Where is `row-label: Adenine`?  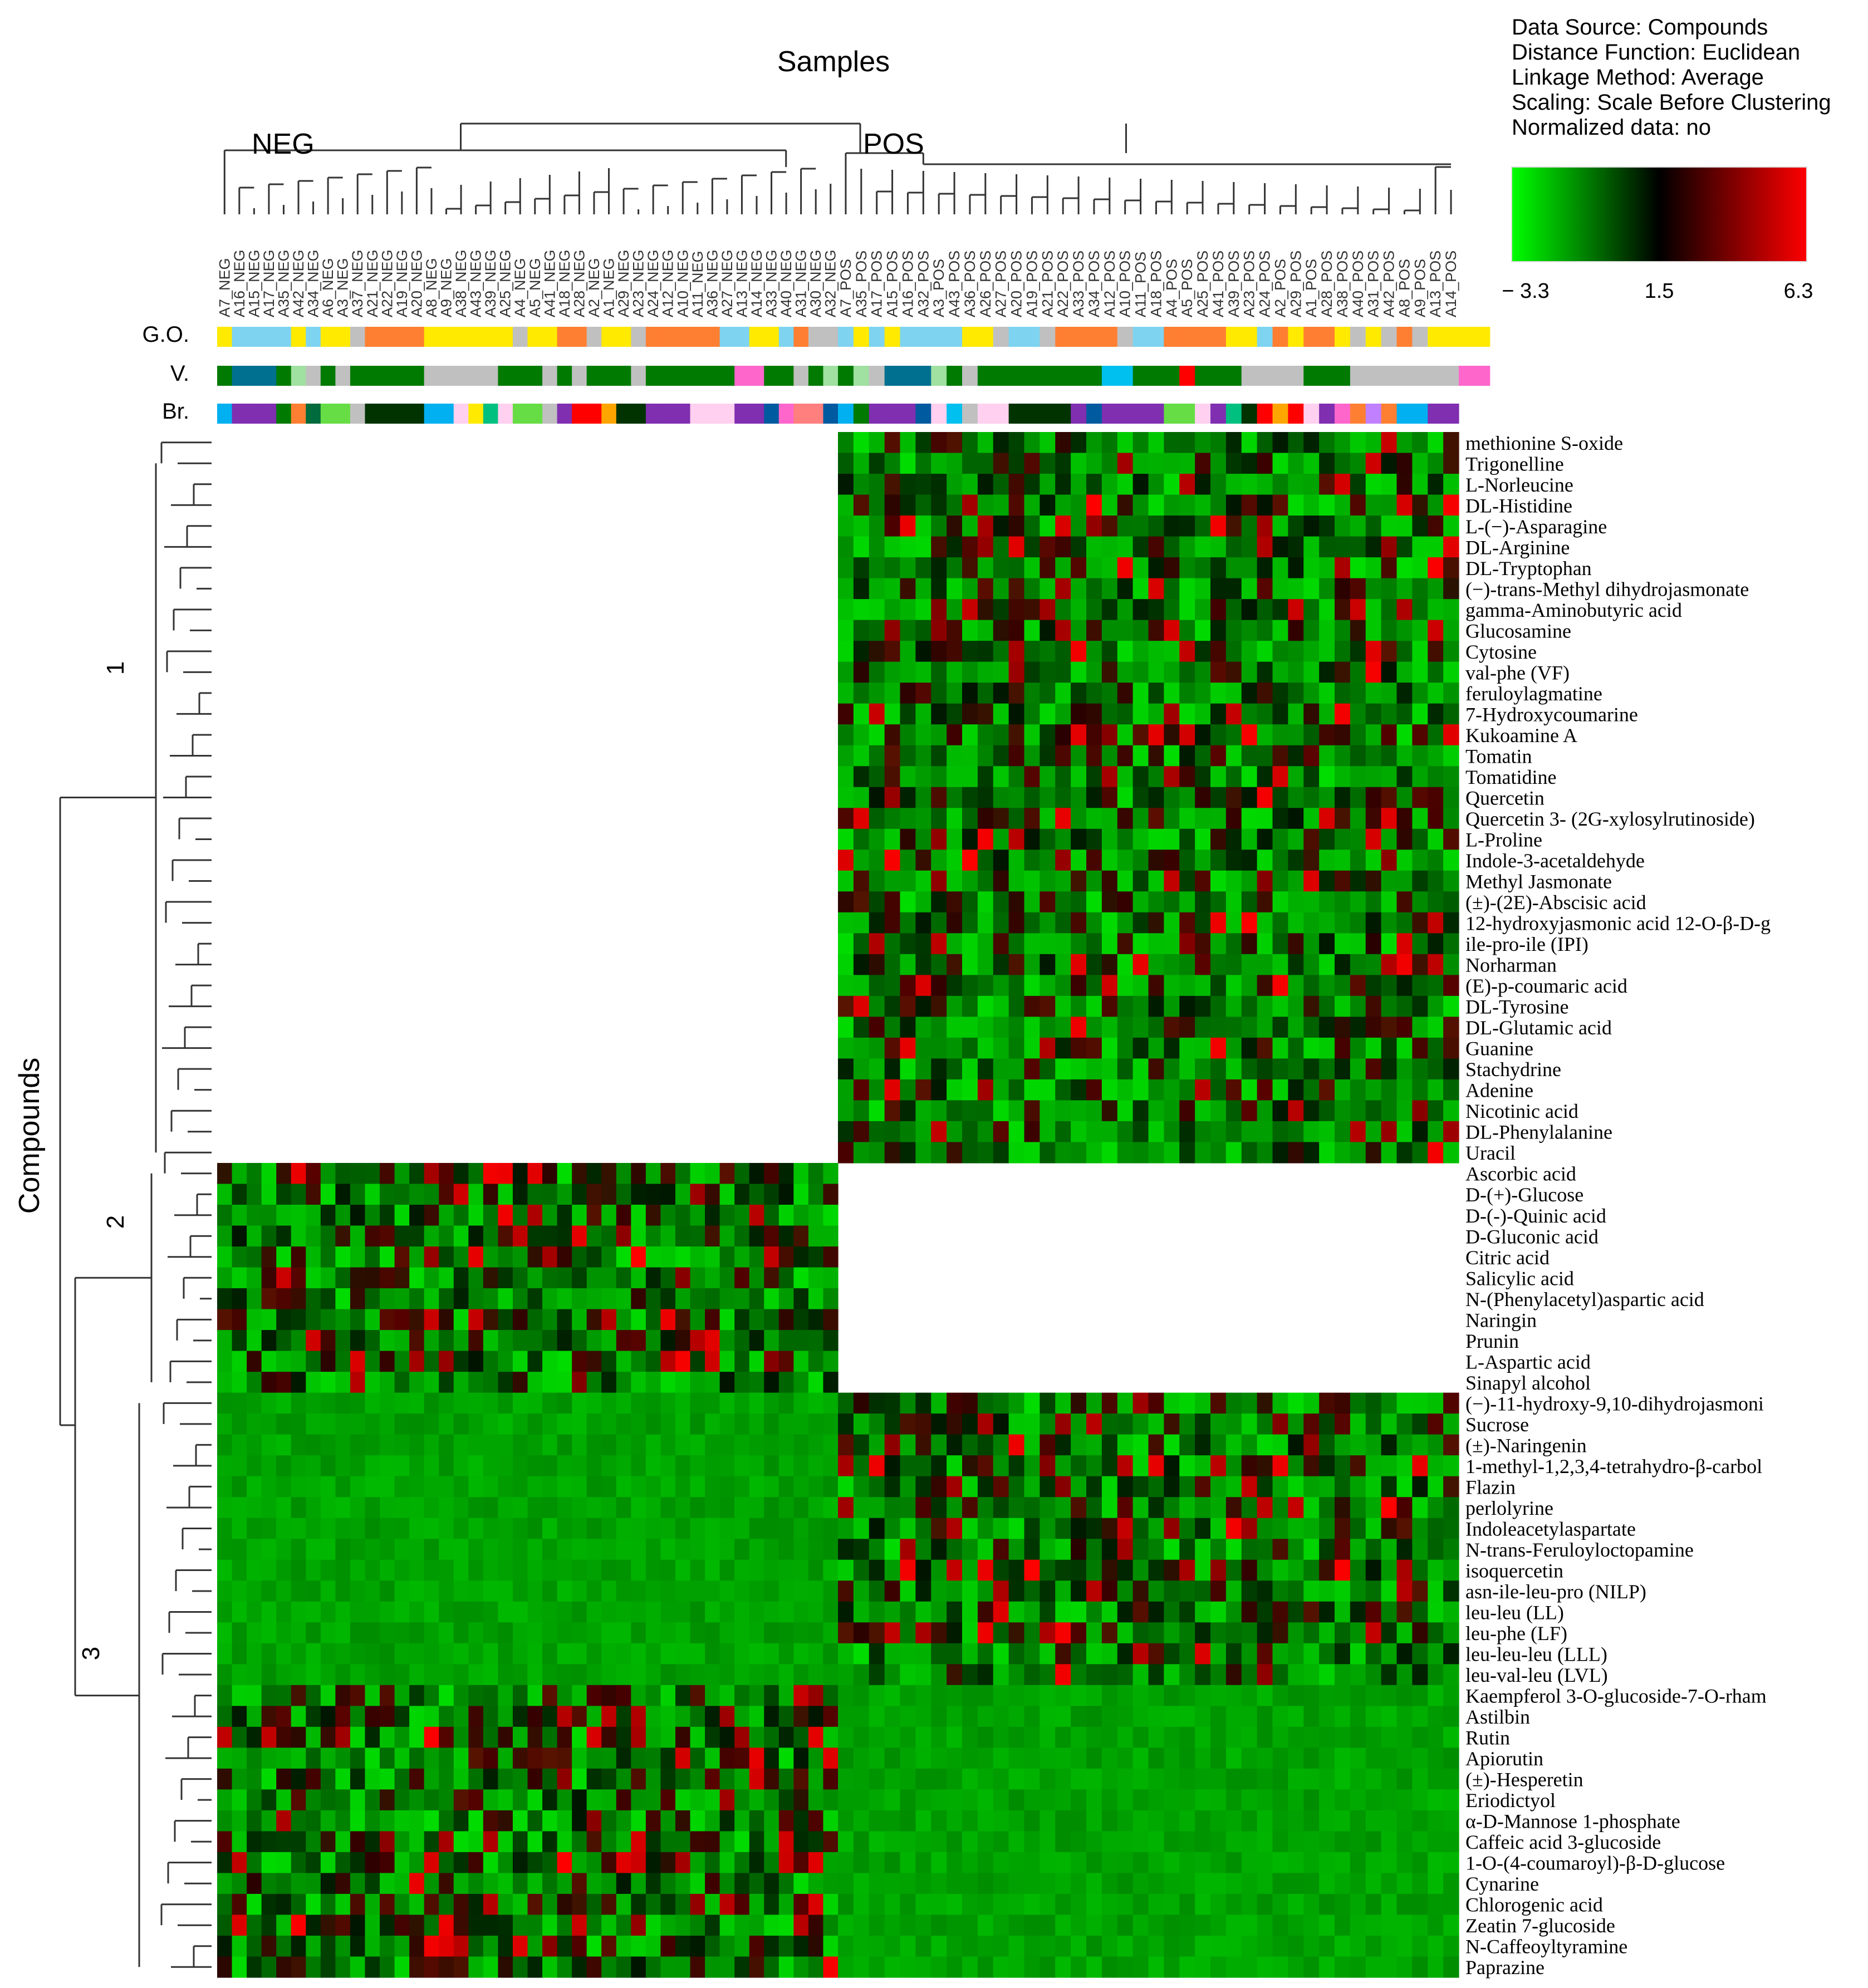 row-label: Adenine is located at coordinates (1499, 1090).